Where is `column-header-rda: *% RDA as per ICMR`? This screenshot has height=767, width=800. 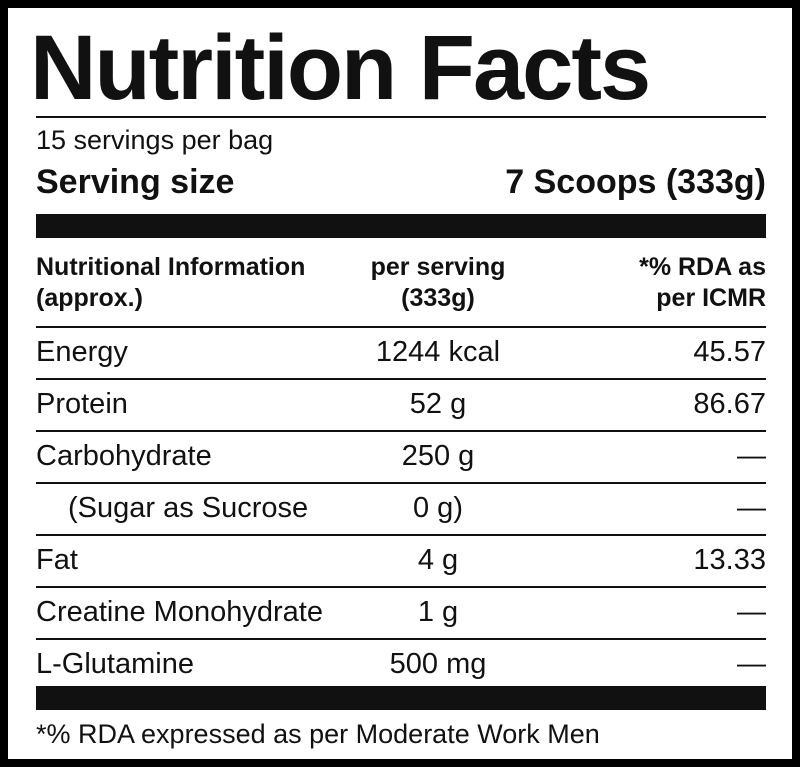
column-header-rda: *% RDA as per ICMR is located at coordinates (666, 283).